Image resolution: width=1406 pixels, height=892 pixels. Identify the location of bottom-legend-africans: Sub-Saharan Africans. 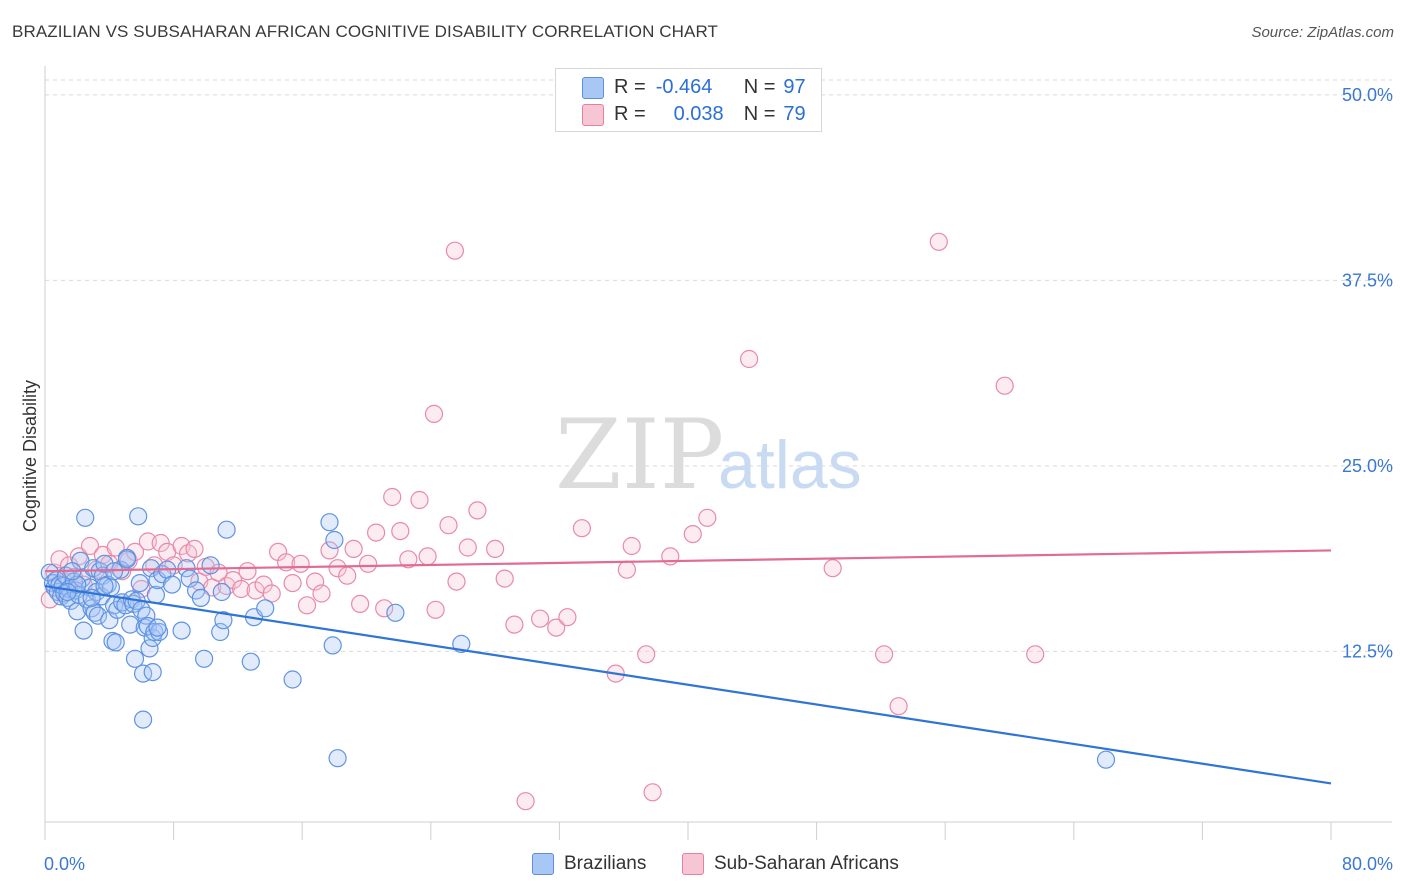
(790, 864).